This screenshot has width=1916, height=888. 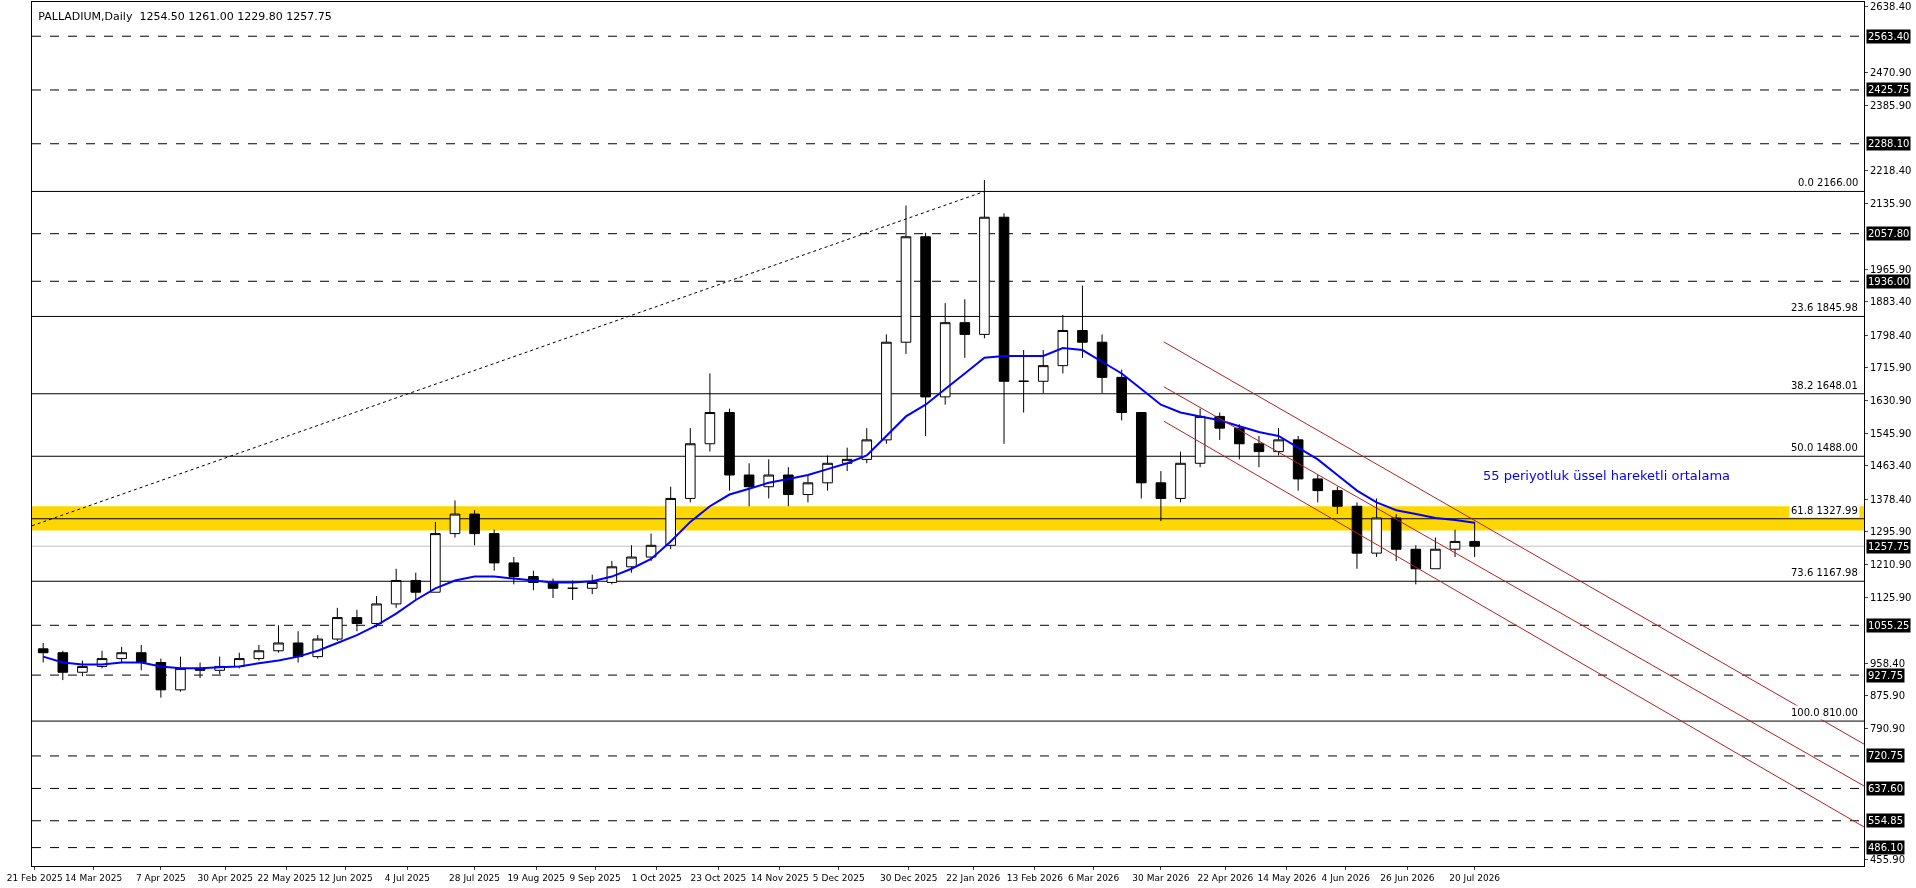 What do you see at coordinates (1889, 89) in the screenshot?
I see `ref-line-label: 2425.75` at bounding box center [1889, 89].